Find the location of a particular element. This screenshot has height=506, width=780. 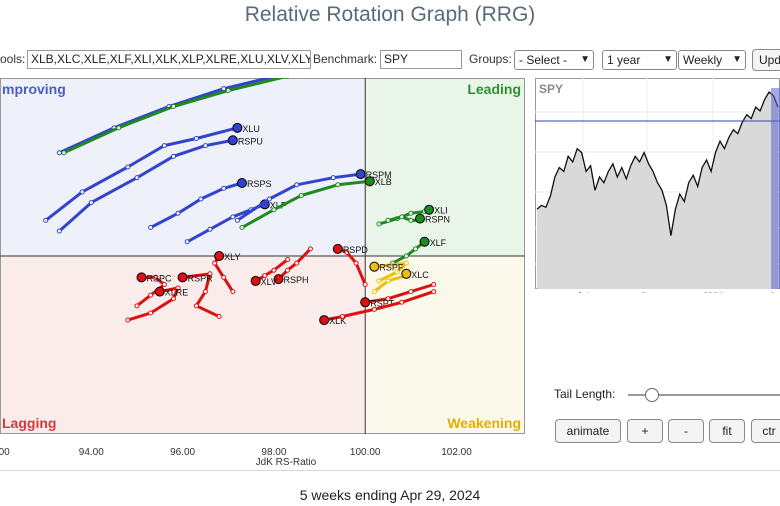

x-axis-label: JdK RS-Ratio is located at coordinates (286, 462).